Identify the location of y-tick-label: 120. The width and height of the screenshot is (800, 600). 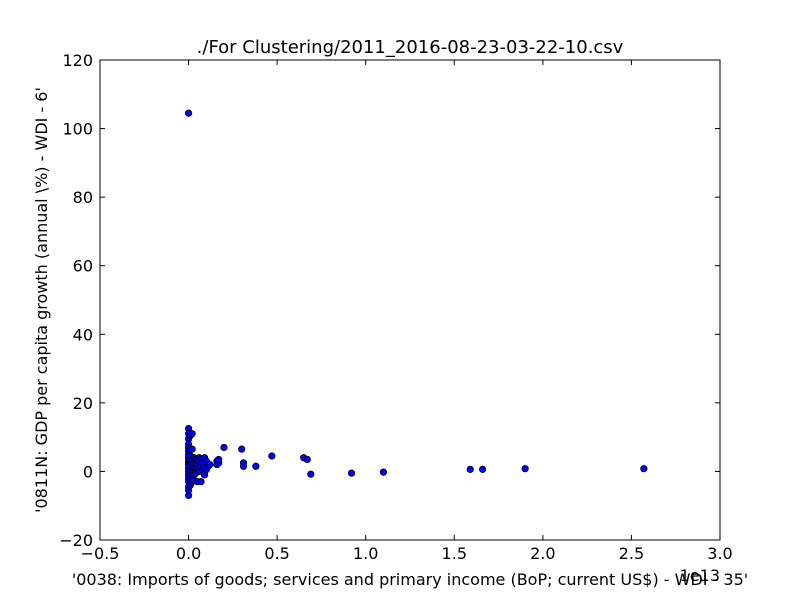
(77, 60).